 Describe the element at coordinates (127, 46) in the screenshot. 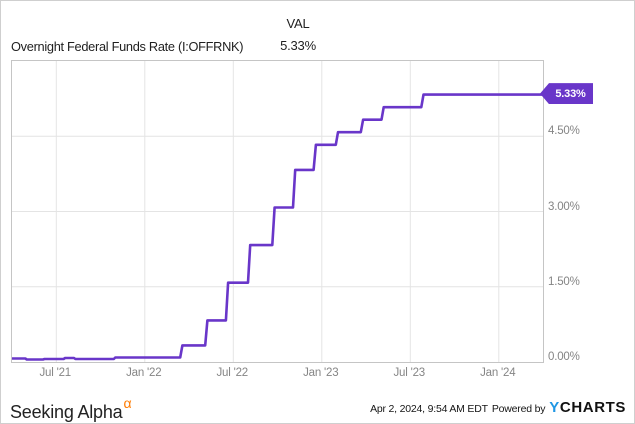

I see `series-title: Overnight Federal Funds Rate (I:OFFRNK)` at that location.